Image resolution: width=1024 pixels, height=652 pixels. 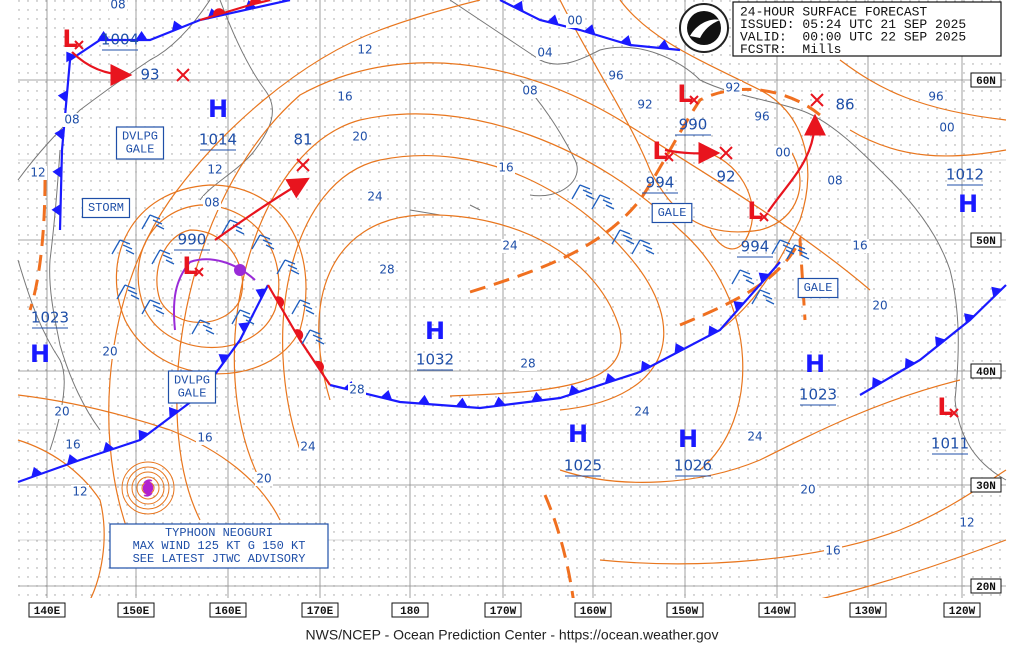 What do you see at coordinates (944, 407) in the screenshot?
I see `low-symbol: L` at bounding box center [944, 407].